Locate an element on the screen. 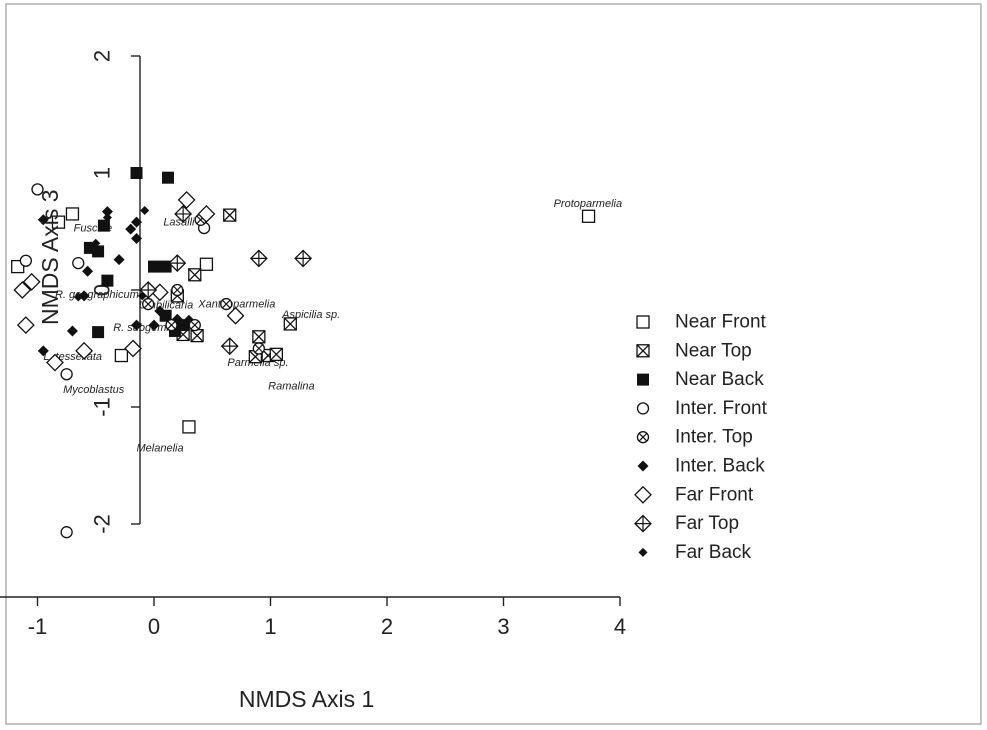 The image size is (987, 730). y-axis-title: NMDS Axis 3 is located at coordinates (50, 256).